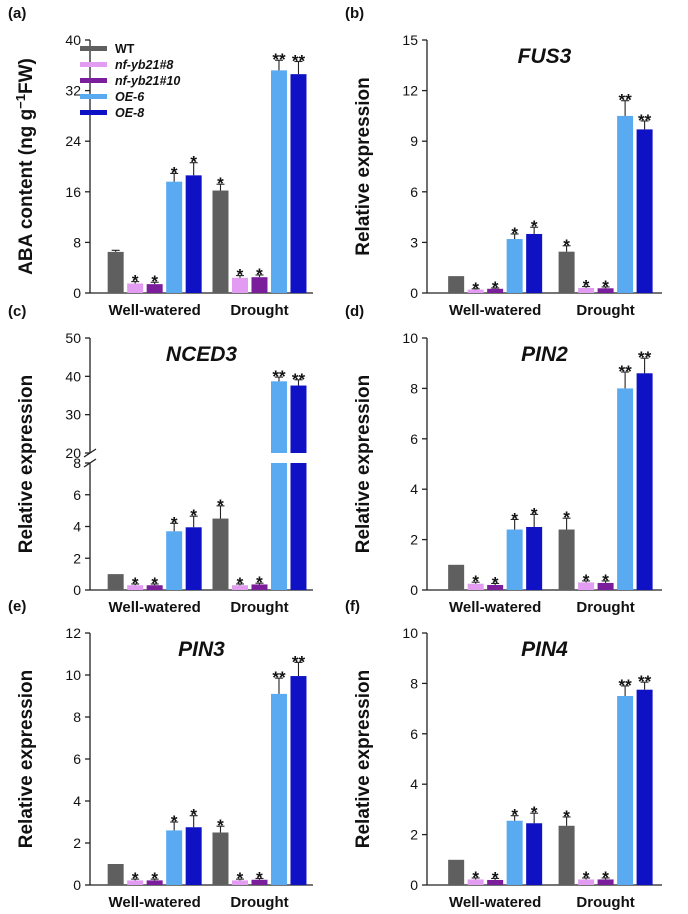 Image resolution: width=688 pixels, height=914 pixels. I want to click on legend-label: OE-8, so click(129, 113).